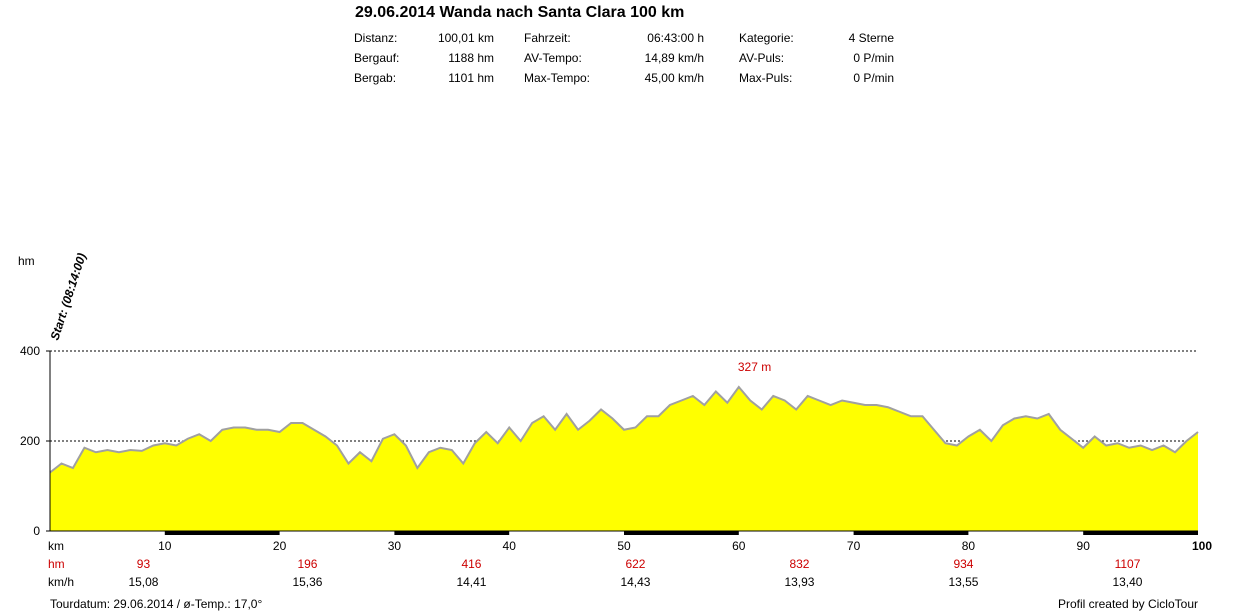  What do you see at coordinates (635, 582) in the screenshot?
I see `segment-speed-value: 14,43` at bounding box center [635, 582].